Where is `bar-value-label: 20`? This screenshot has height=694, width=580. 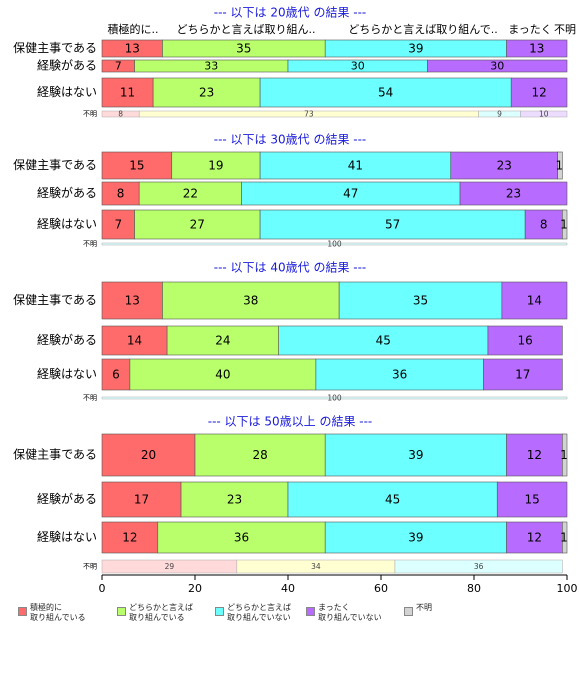 bar-value-label: 20 is located at coordinates (148, 455).